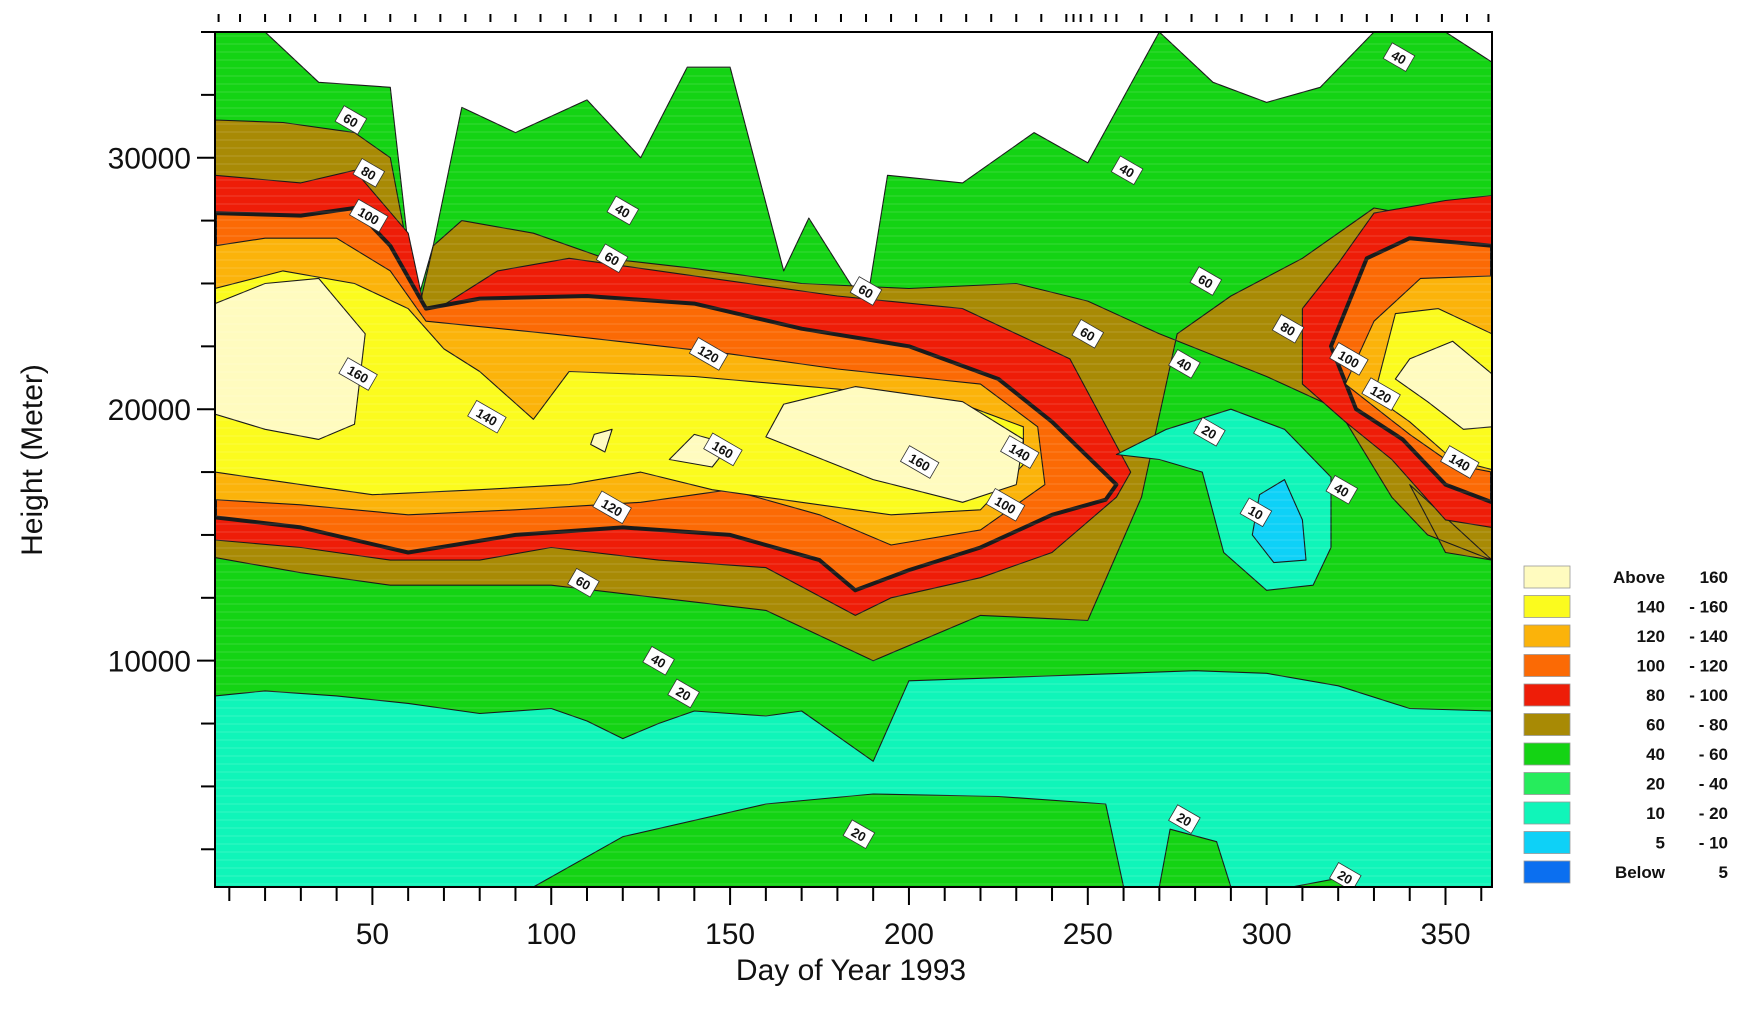  Describe the element at coordinates (1655, 725) in the screenshot. I see `legend-label-left: 60` at that location.